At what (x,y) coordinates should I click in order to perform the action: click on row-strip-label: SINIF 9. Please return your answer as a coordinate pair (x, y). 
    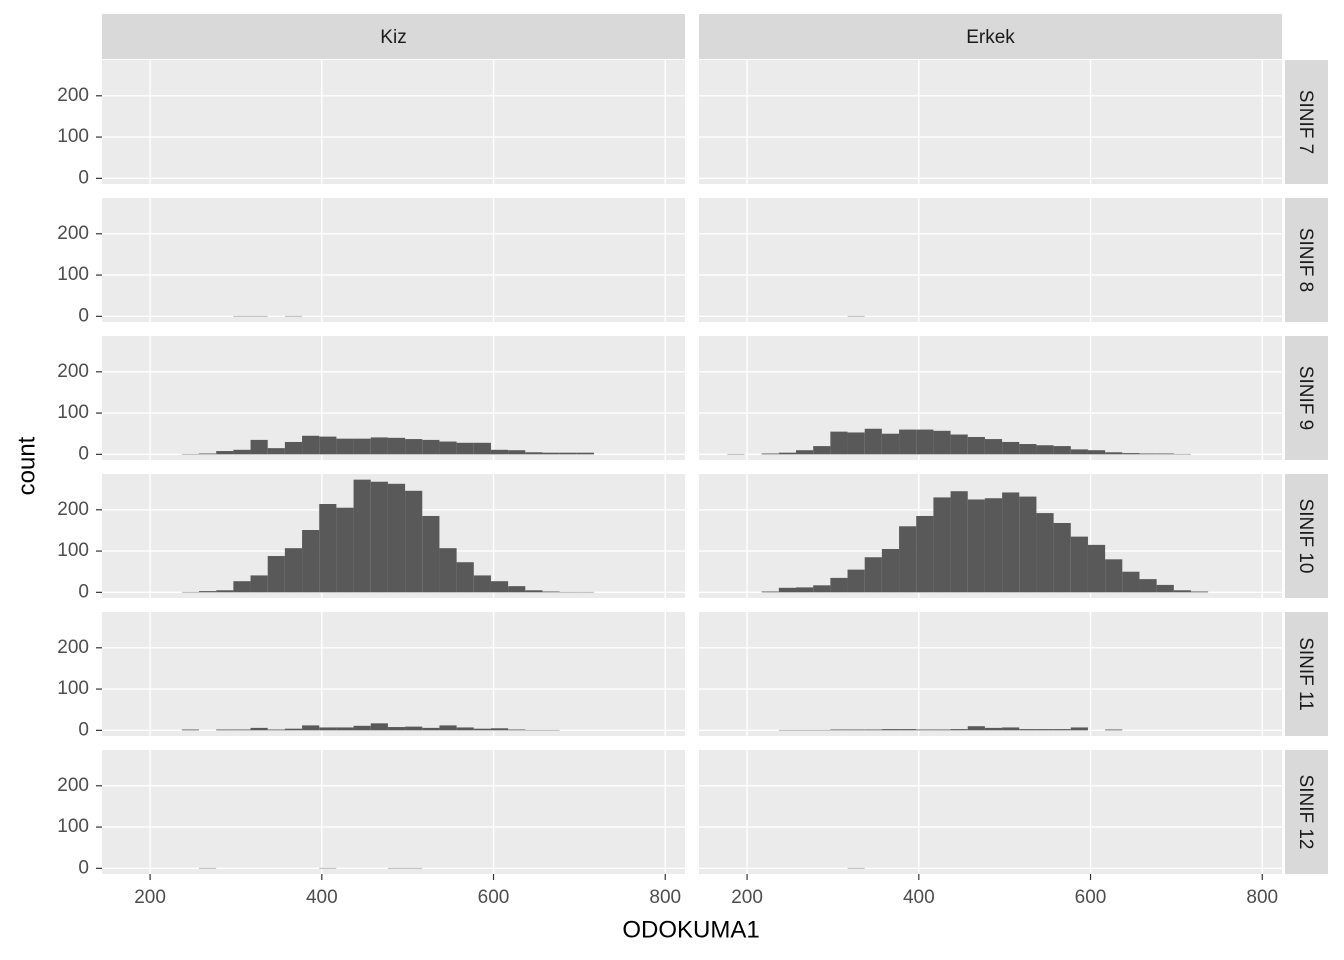
    Looking at the image, I should click on (1305, 398).